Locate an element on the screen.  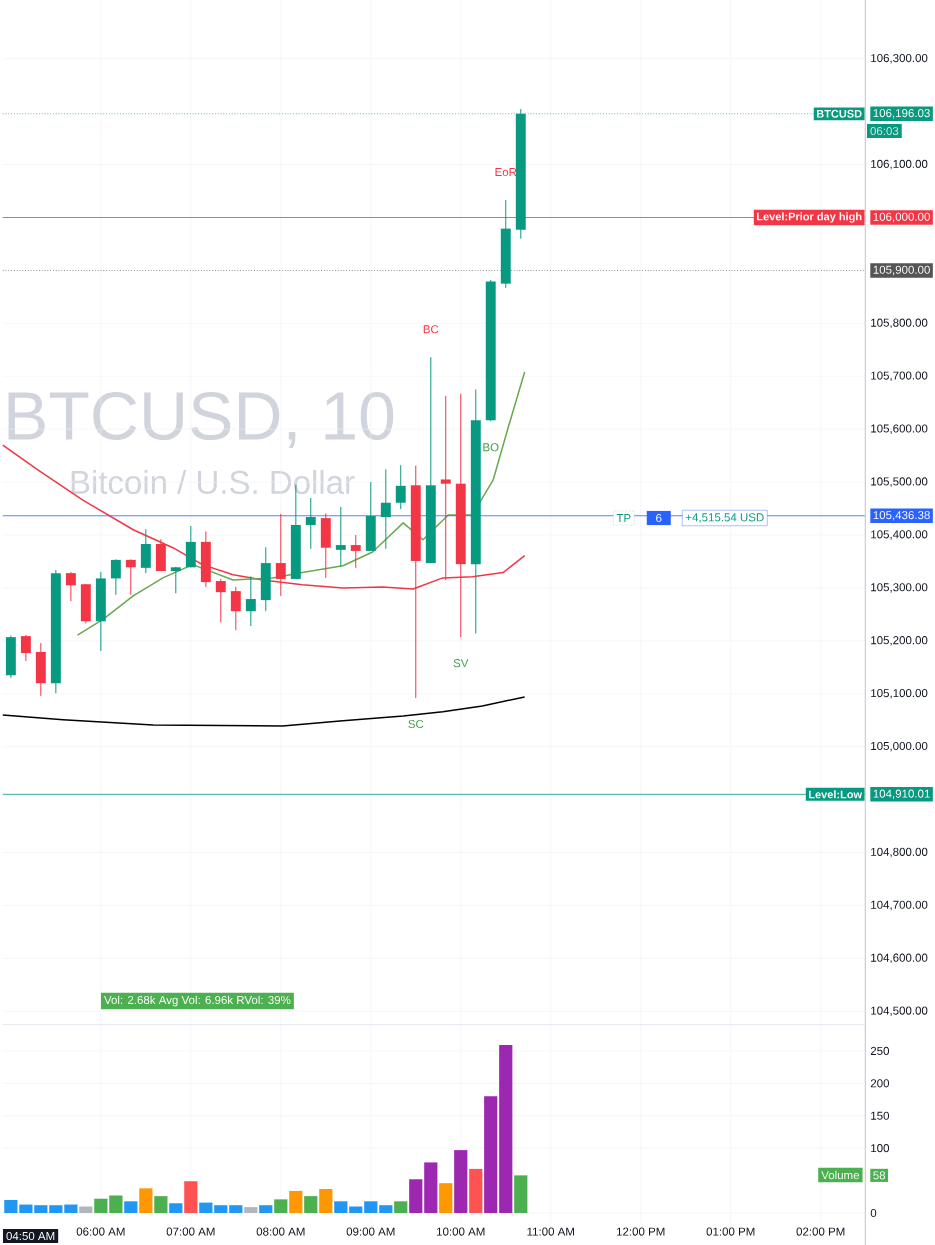
ref-line-label: BTCUSD is located at coordinates (839, 113).